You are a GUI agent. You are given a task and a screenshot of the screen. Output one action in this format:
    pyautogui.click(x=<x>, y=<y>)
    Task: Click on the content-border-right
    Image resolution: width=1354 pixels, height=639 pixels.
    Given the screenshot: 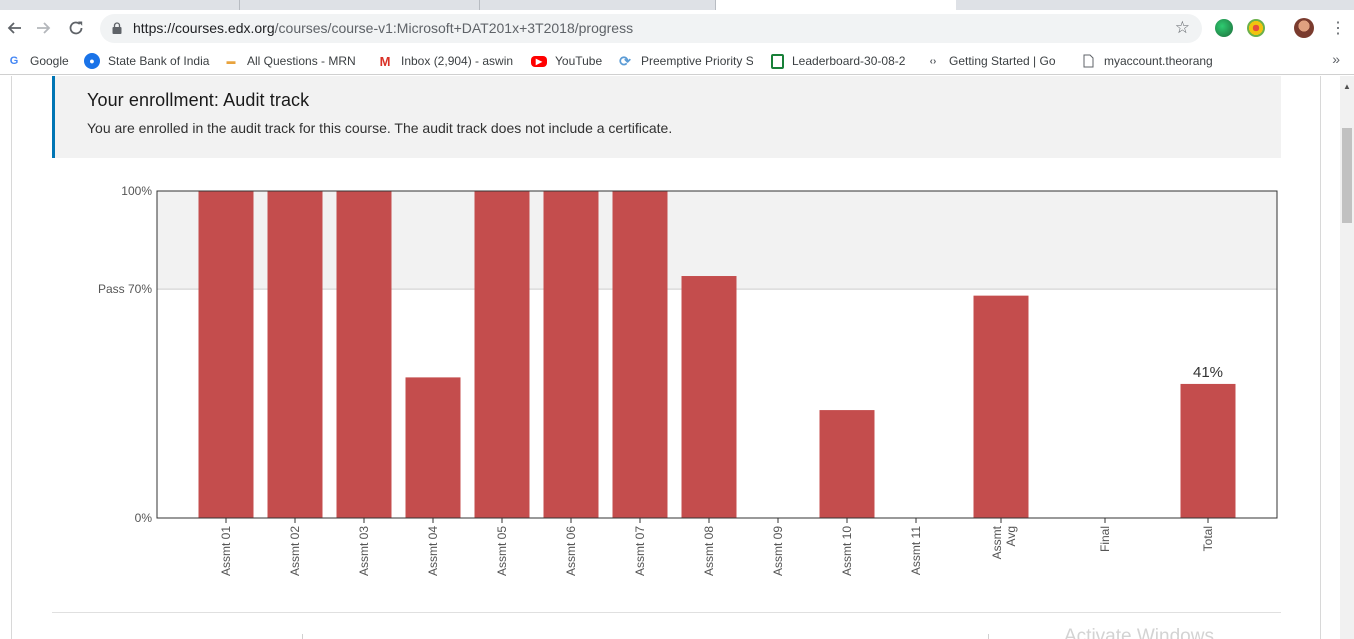 What is the action you would take?
    pyautogui.click(x=1320, y=357)
    